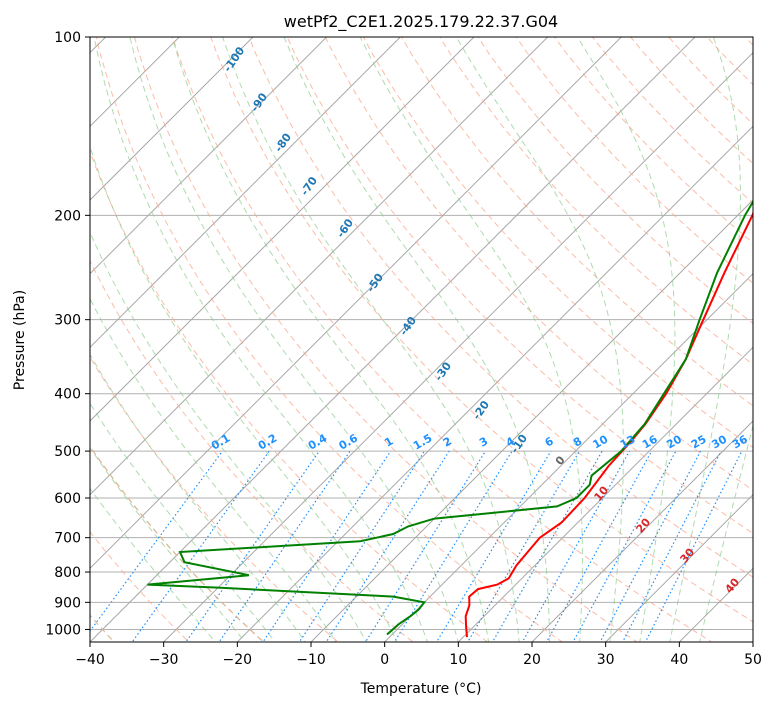 The height and width of the screenshot is (708, 775). Describe the element at coordinates (384, 660) in the screenshot. I see `x-tick-label: 0` at that location.